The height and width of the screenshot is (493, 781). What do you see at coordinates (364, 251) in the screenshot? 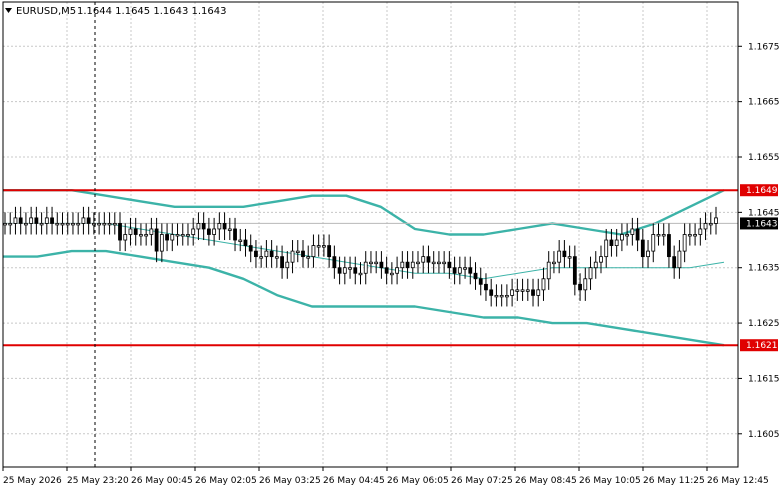
I see `bollinger-middle-band` at bounding box center [364, 251].